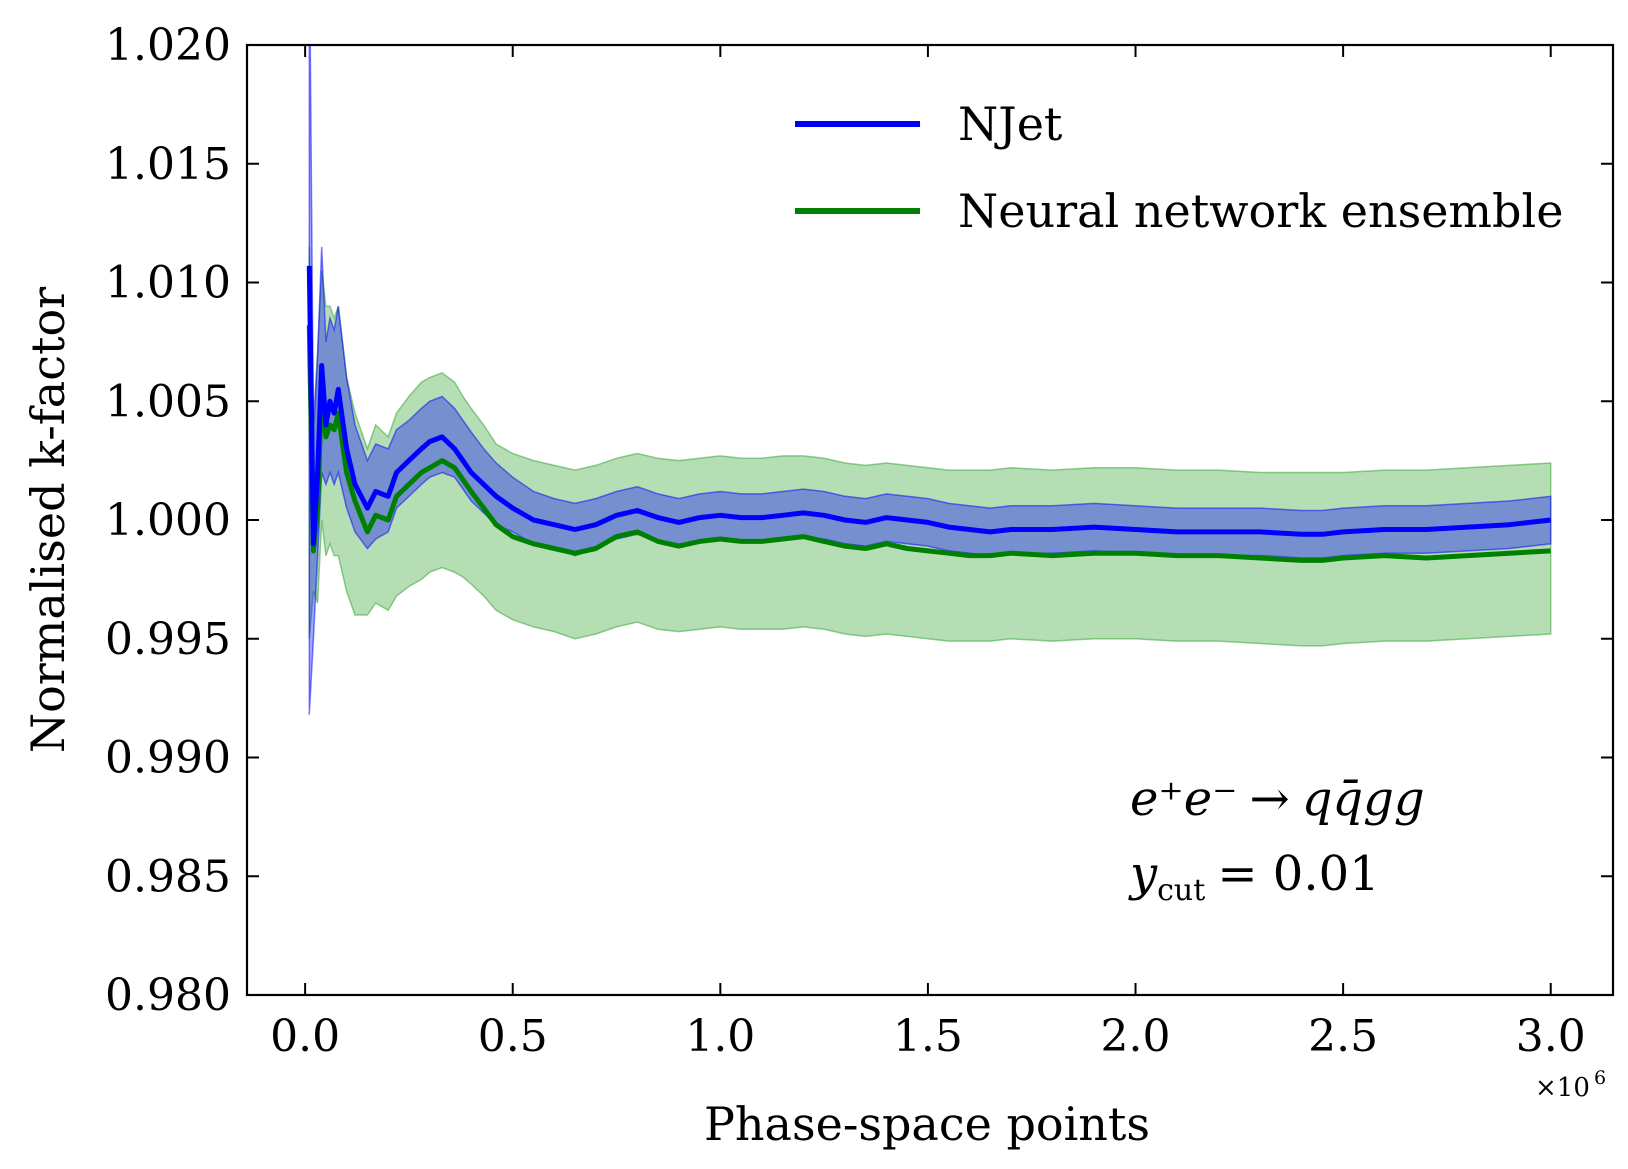 Image resolution: width=1628 pixels, height=1169 pixels. Describe the element at coordinates (1343, 1036) in the screenshot. I see `x-tick-label: 2.5` at that location.